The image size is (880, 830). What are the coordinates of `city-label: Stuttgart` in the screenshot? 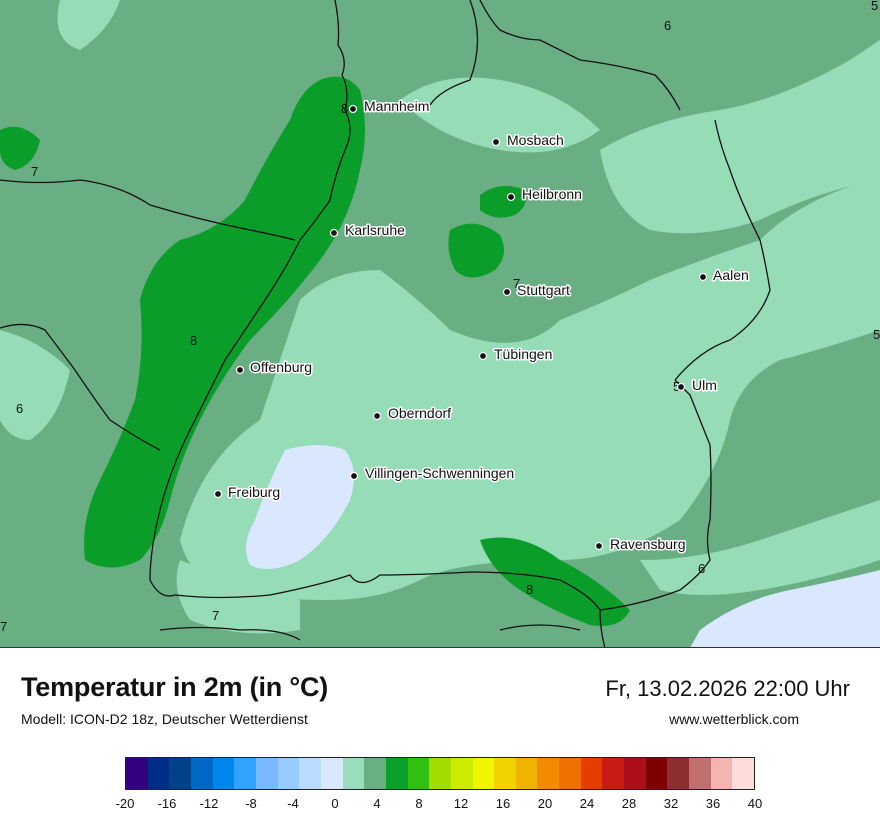 It's located at (543, 290).